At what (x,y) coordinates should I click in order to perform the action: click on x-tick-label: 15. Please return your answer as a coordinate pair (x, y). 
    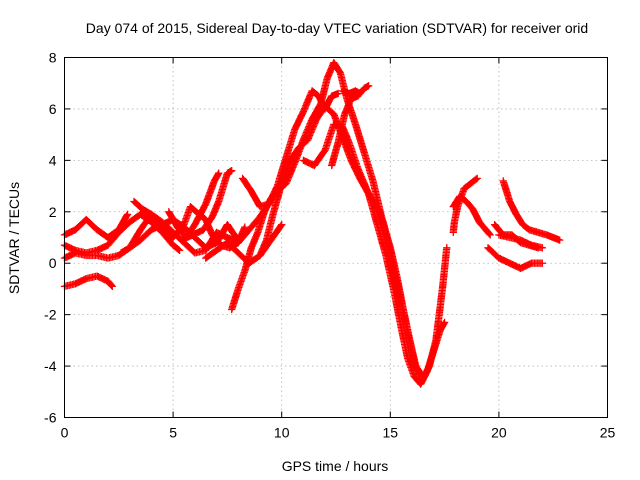
    Looking at the image, I should click on (391, 433).